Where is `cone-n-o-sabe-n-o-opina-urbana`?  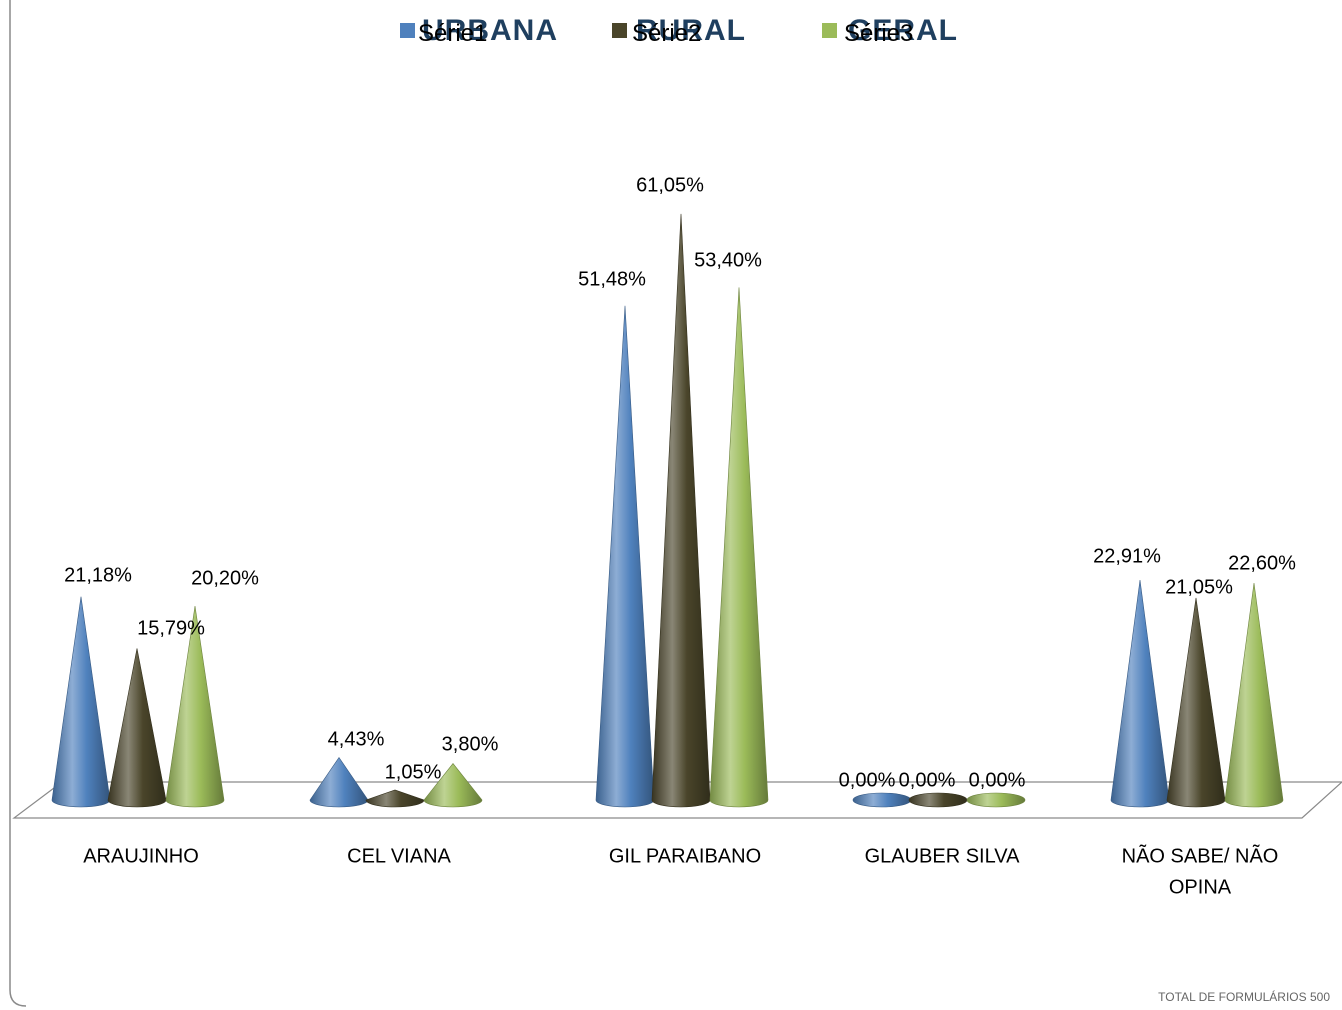 cone-n-o-sabe-n-o-opina-urbana is located at coordinates (1140, 694).